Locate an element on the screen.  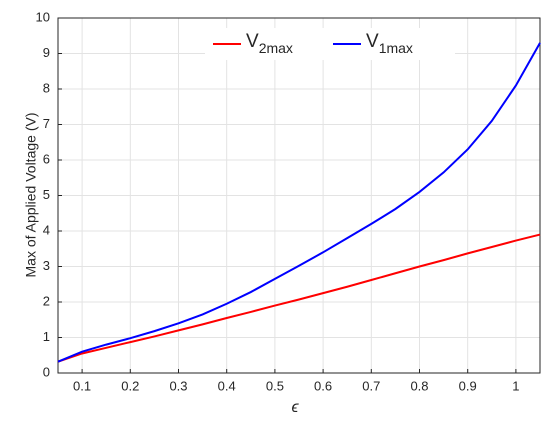
y-tick-label: 0 is located at coordinates (46, 371).